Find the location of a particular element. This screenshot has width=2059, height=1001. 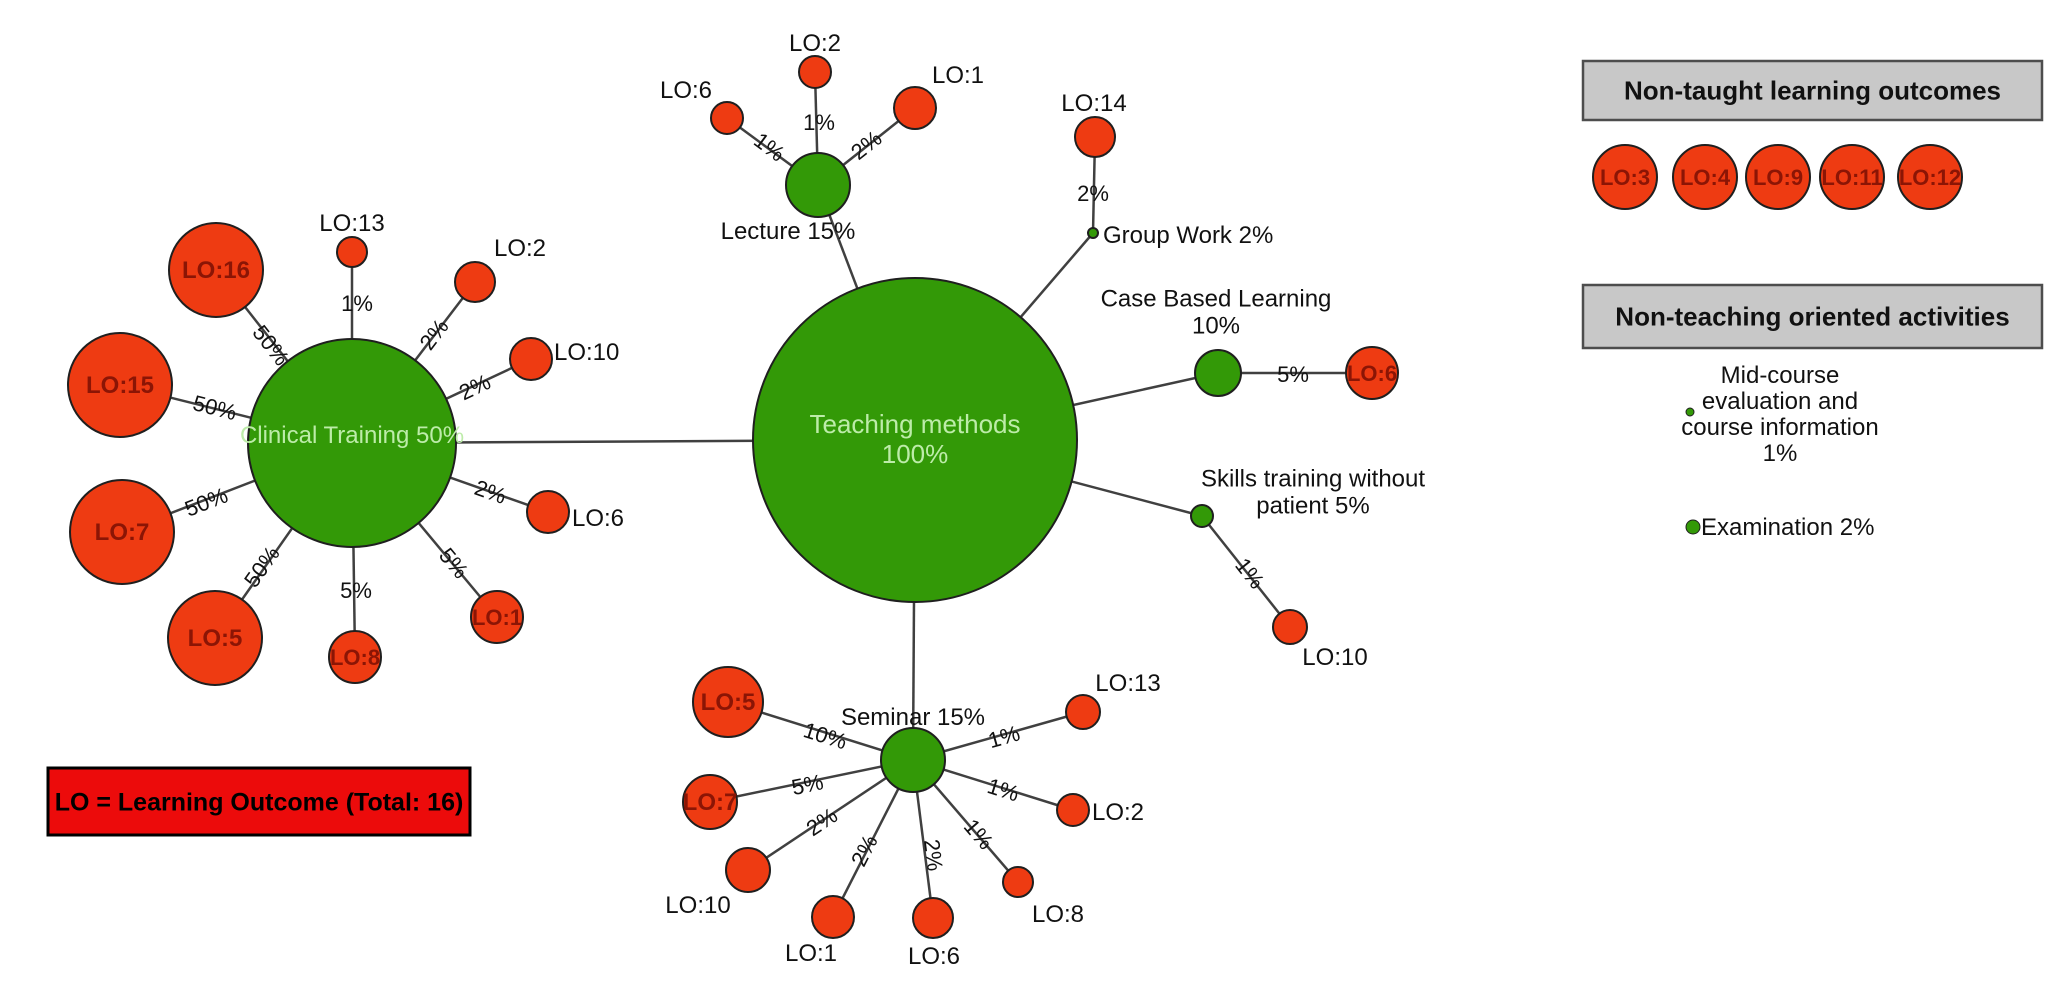

node-label-m5: LO:5 is located at coordinates (728, 702).